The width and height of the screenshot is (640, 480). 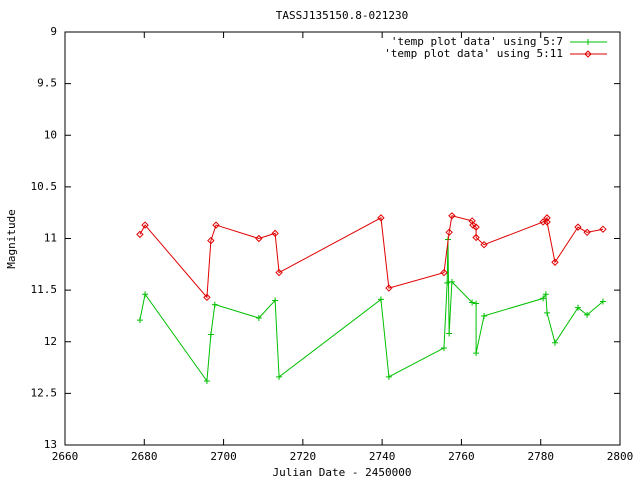 I want to click on x-tick-label: 2660, so click(x=65, y=456).